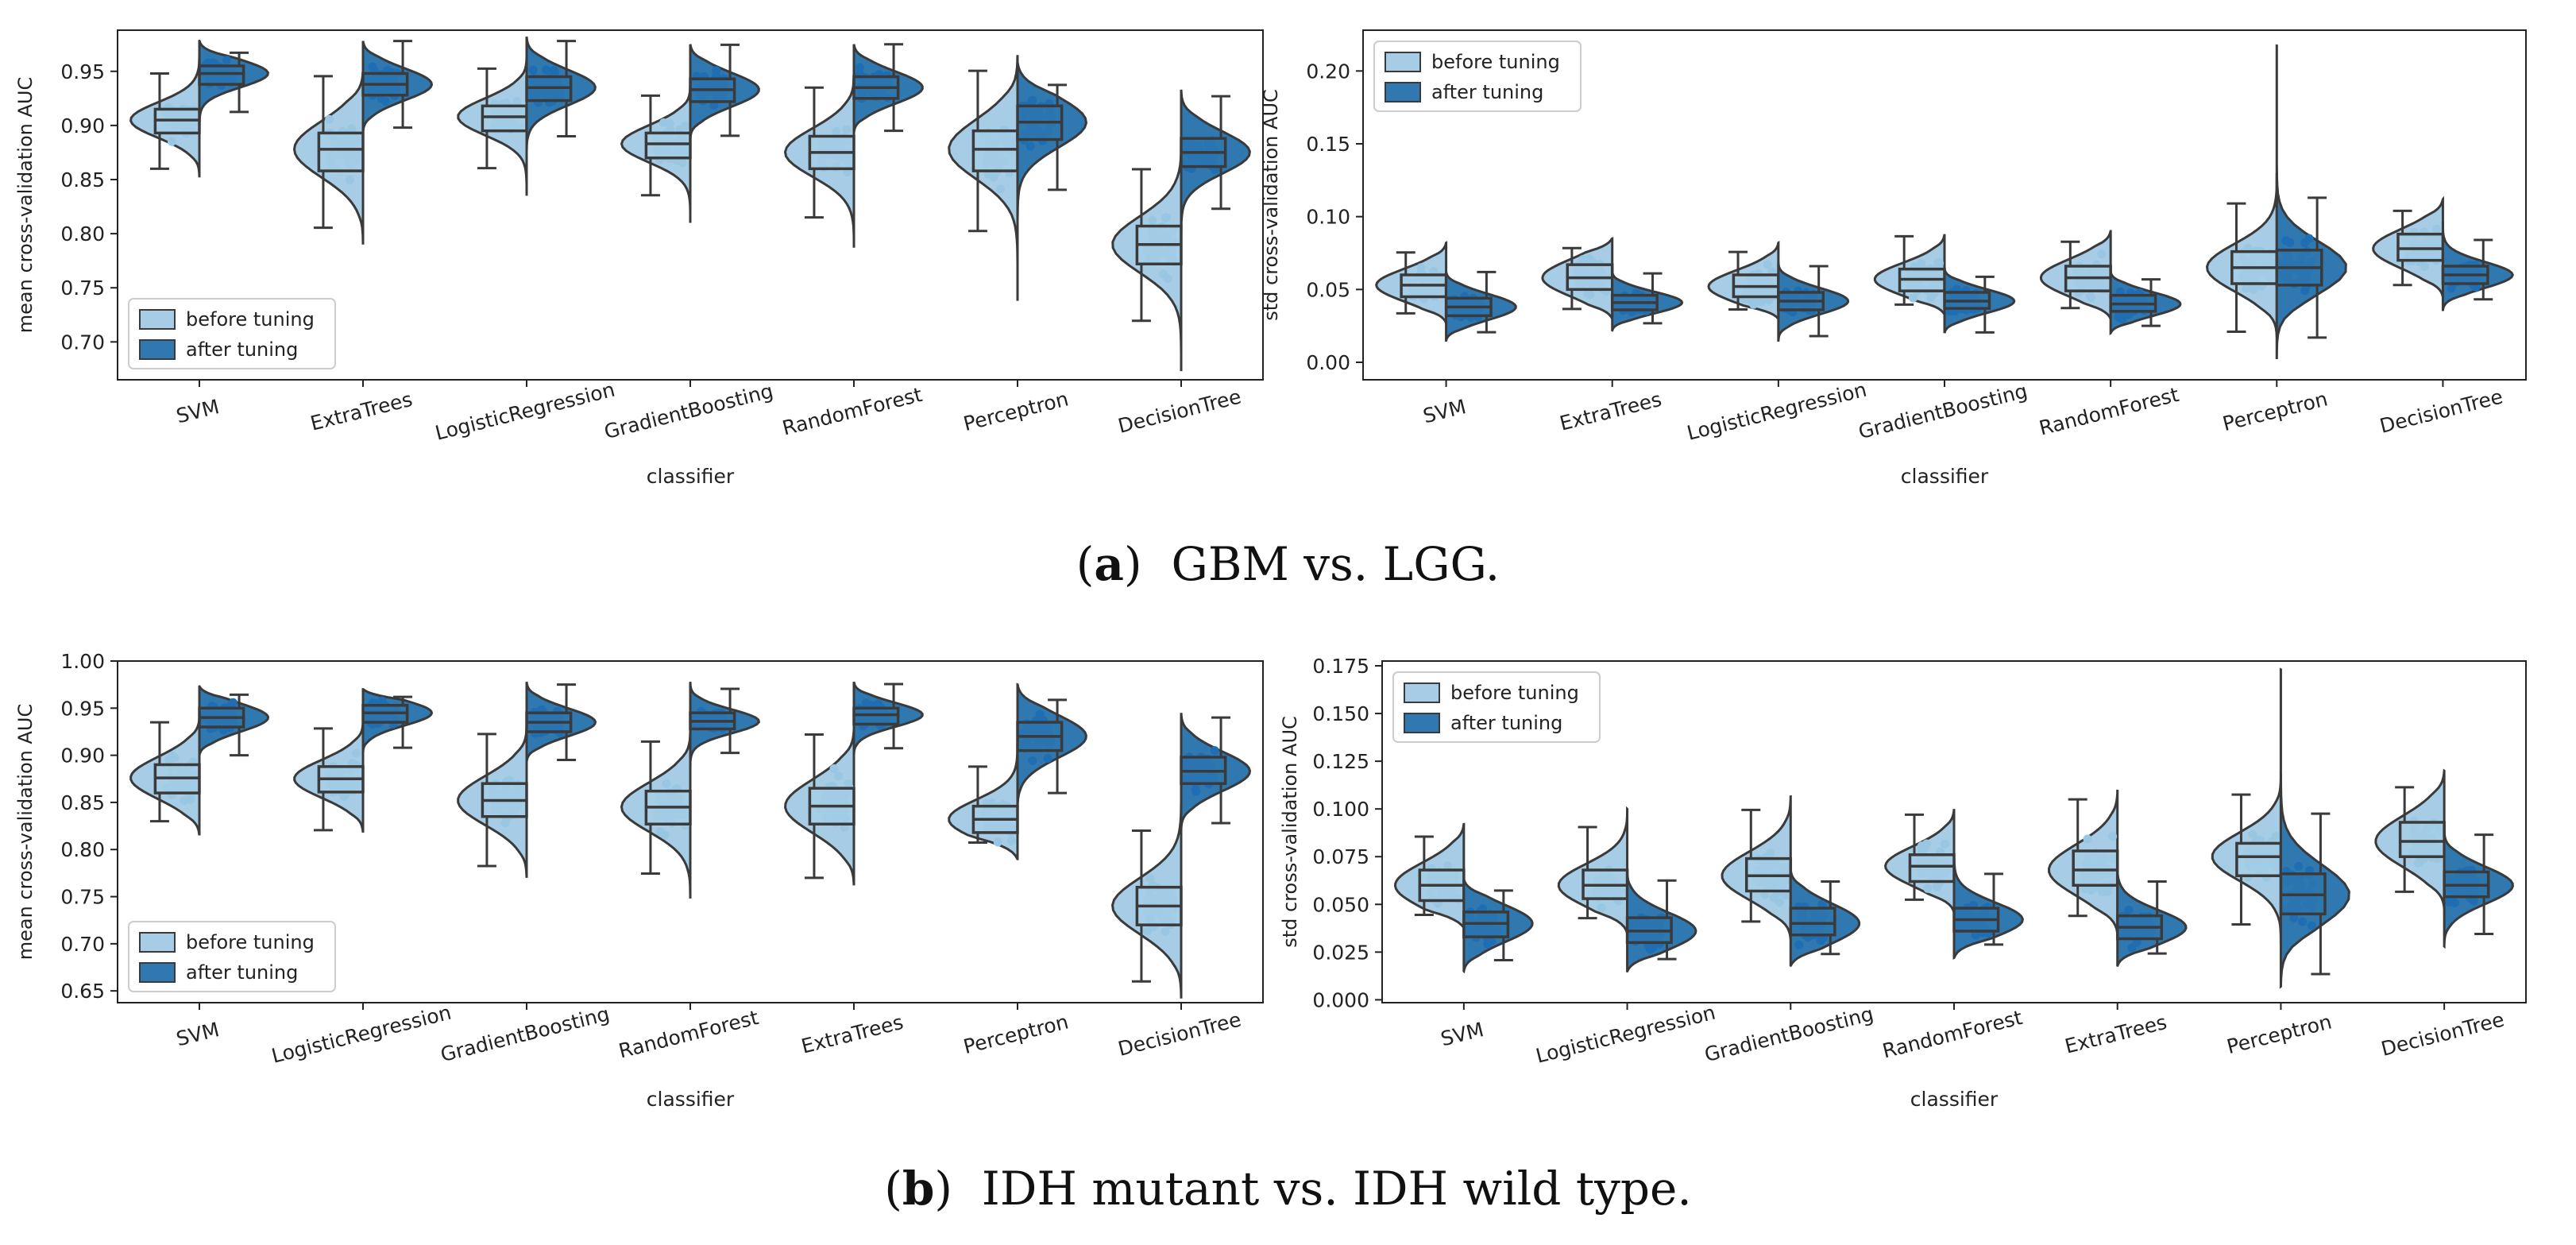 Image resolution: width=2576 pixels, height=1245 pixels. I want to click on box-before-RandomForest, so click(1932, 868).